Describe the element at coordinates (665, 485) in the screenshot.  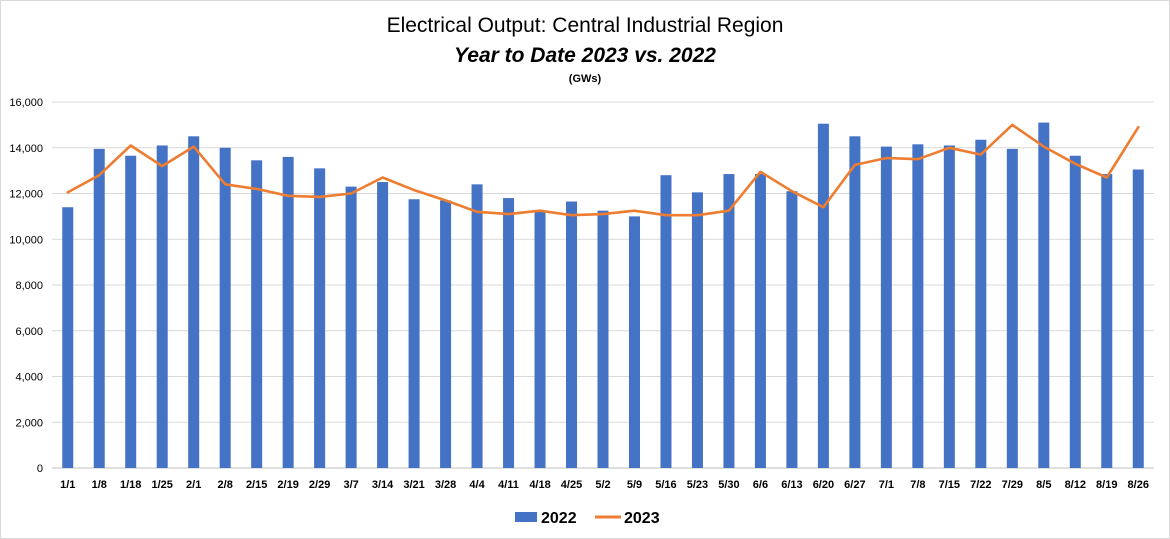
I see `x-tick-label: 5/16` at that location.